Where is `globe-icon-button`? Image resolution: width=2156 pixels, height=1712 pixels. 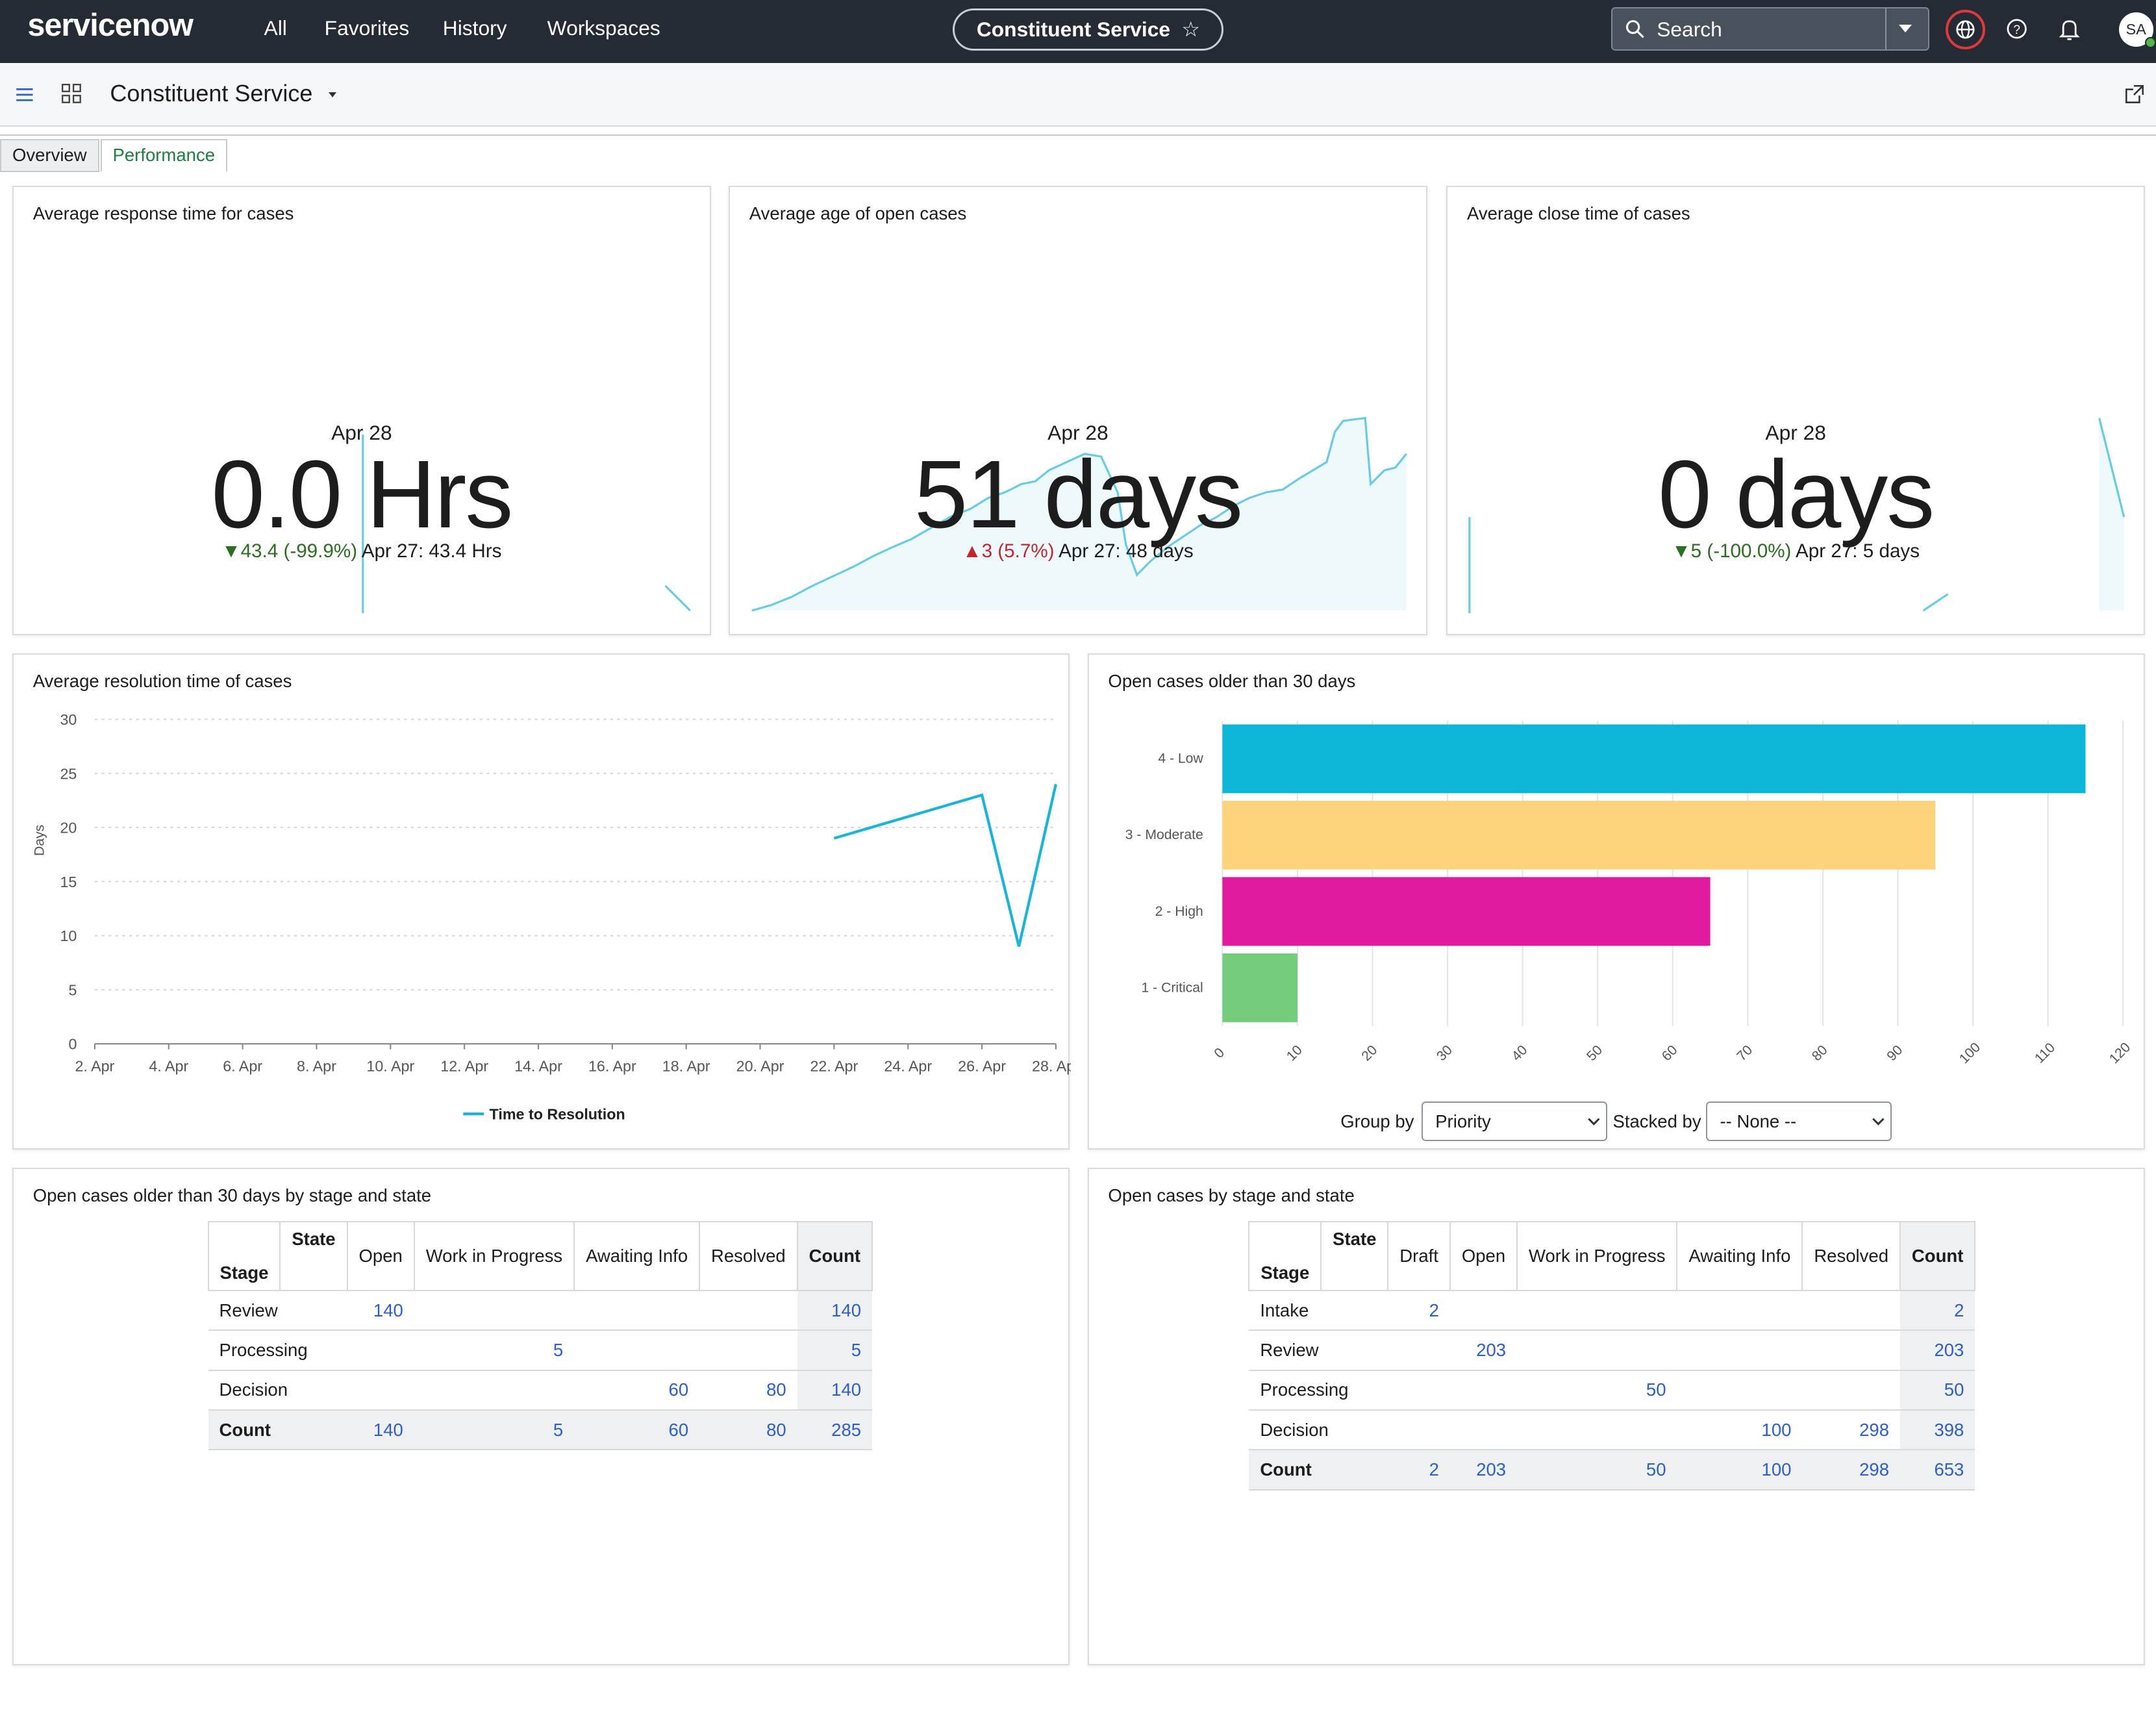
globe-icon-button is located at coordinates (1965, 29).